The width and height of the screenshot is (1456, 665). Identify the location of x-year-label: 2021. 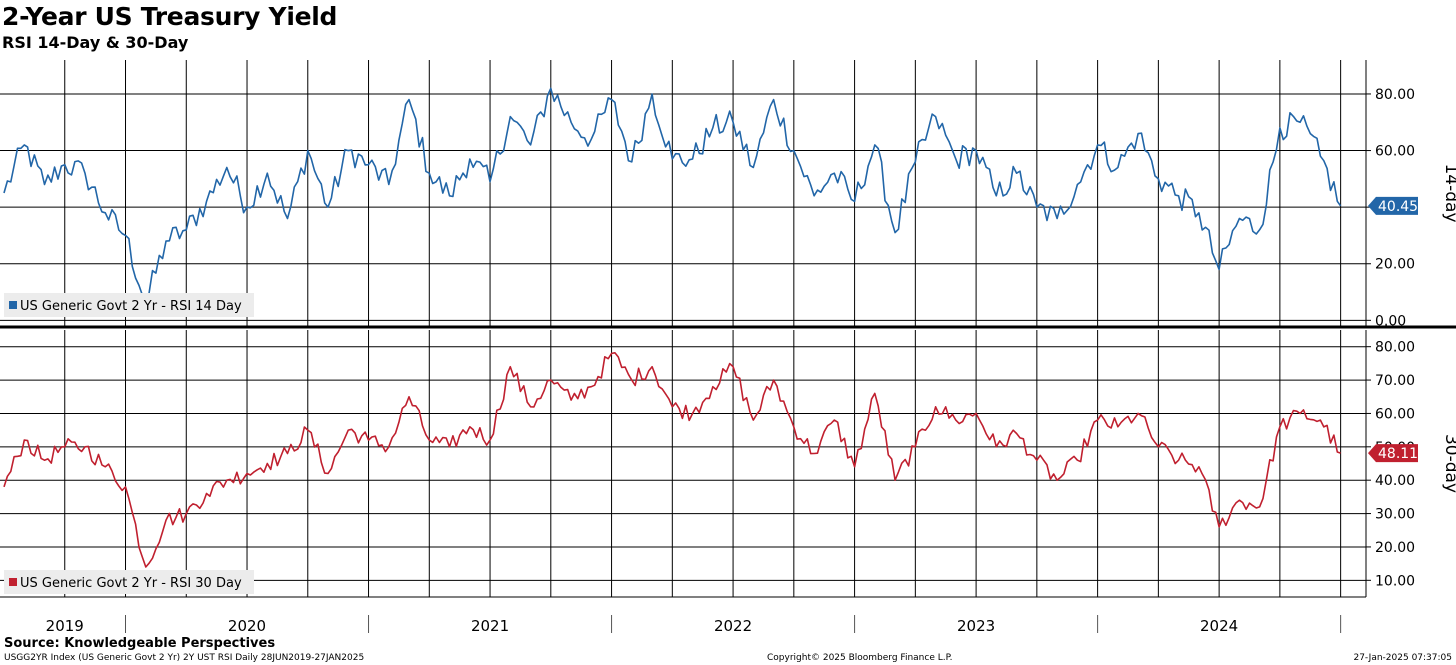
(490, 626).